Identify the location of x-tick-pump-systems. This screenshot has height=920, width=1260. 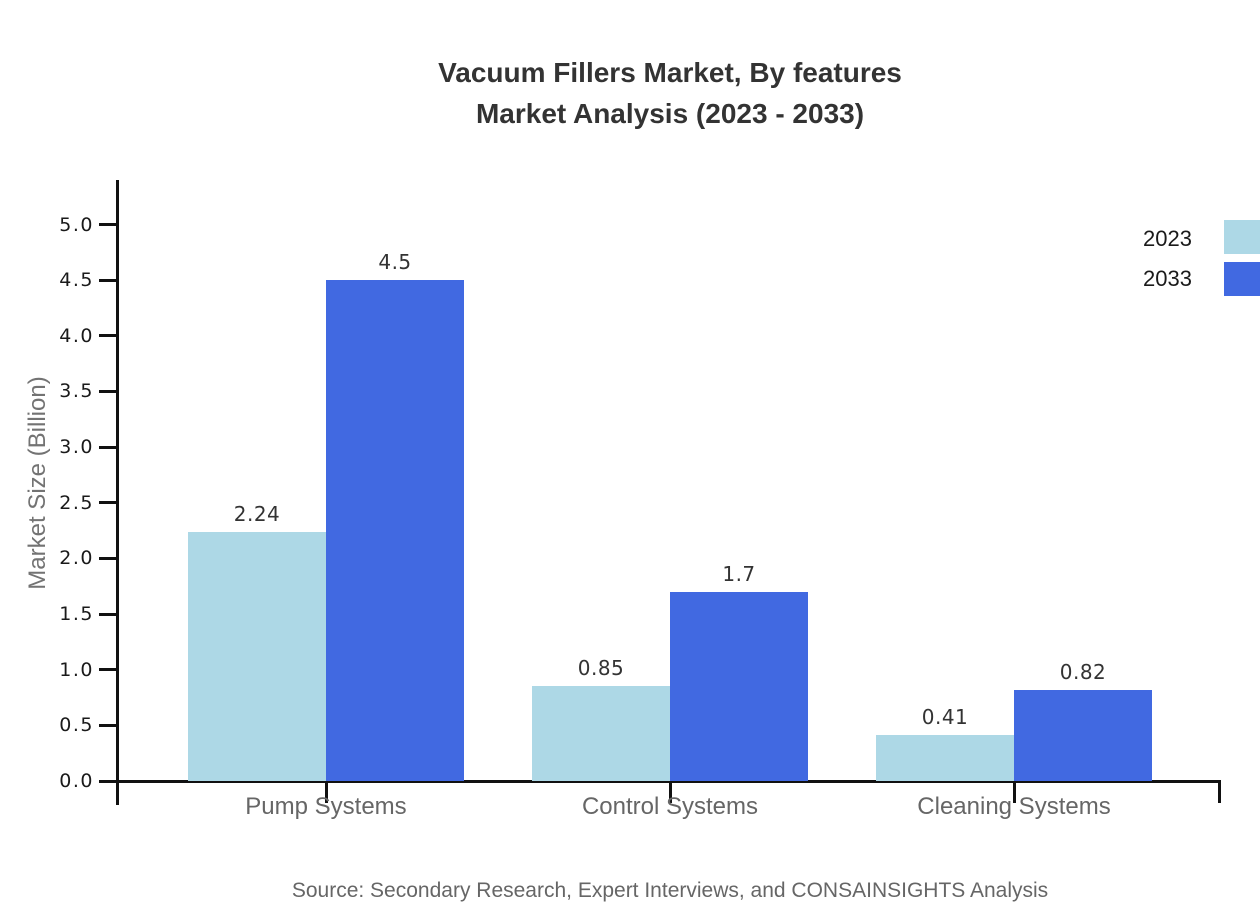
(326, 791).